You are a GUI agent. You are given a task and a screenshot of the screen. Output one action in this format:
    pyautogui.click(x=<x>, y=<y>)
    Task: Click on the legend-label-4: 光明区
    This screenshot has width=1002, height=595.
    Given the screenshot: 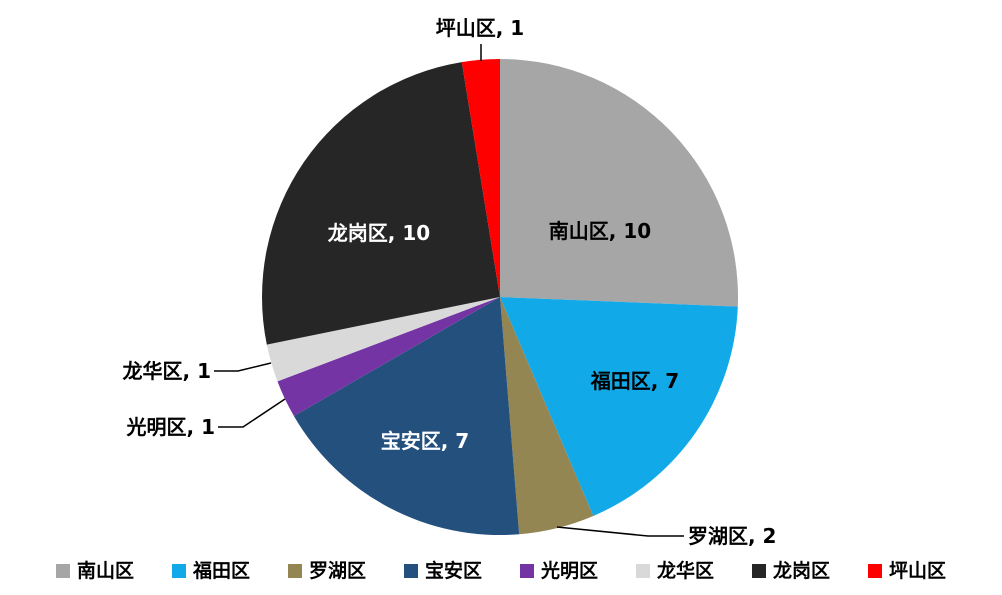 What is the action you would take?
    pyautogui.click(x=570, y=570)
    